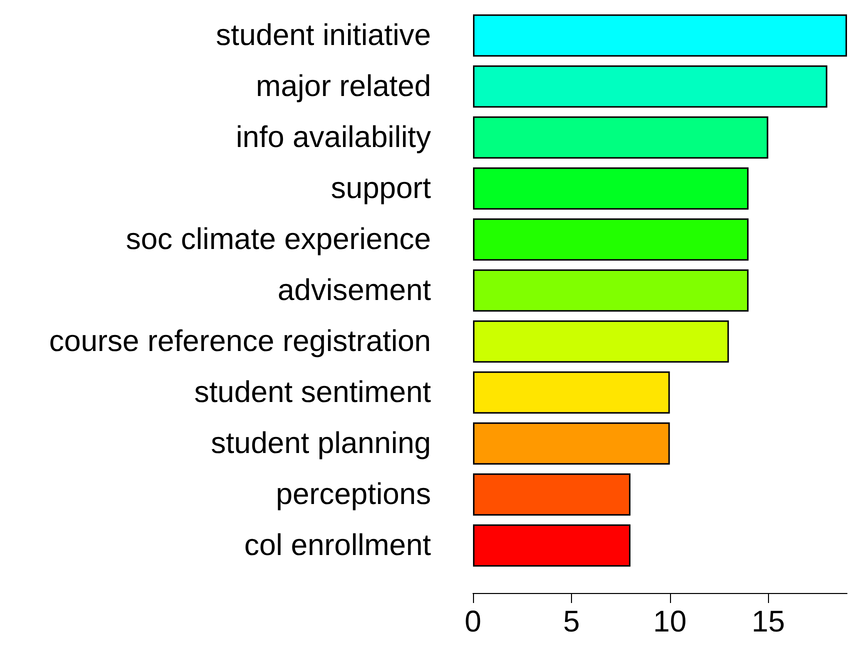 The height and width of the screenshot is (671, 859). I want to click on y-tick-label: col enrollment, so click(338, 545).